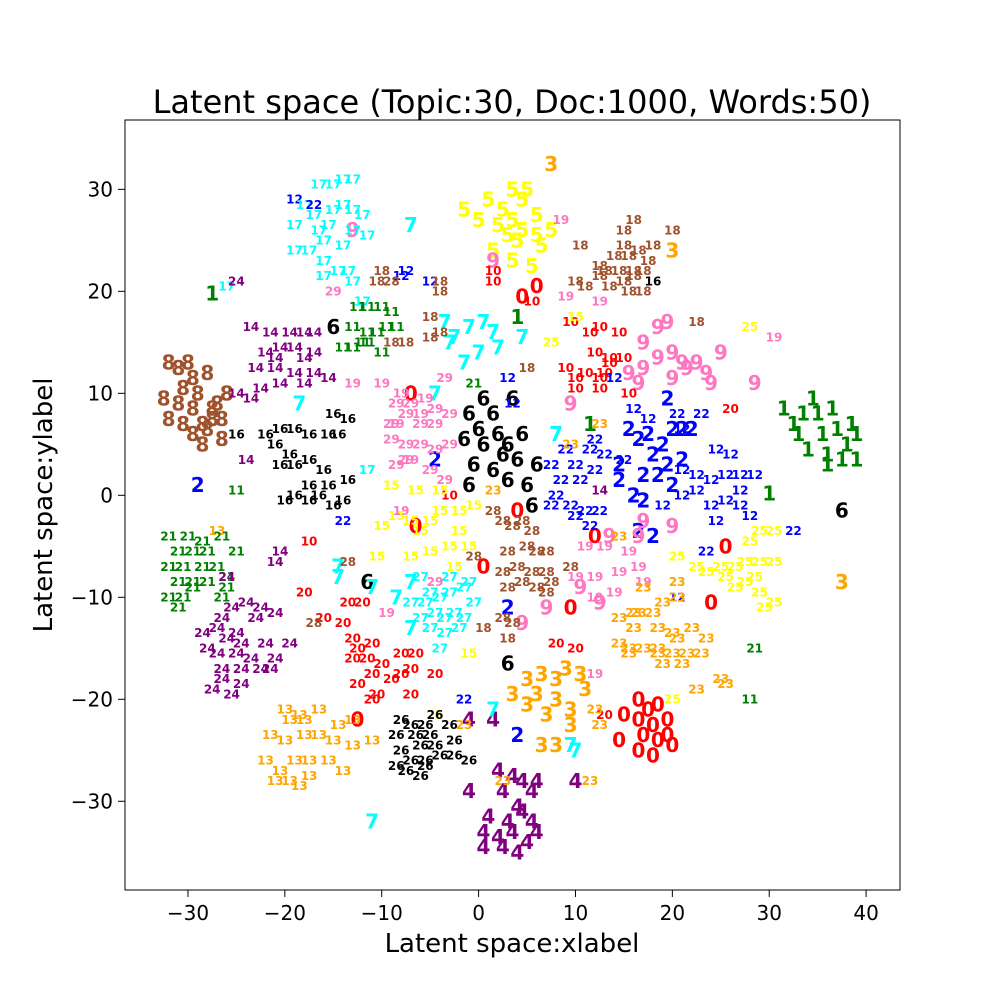 This screenshot has width=1000, height=1000. What do you see at coordinates (672, 913) in the screenshot?
I see `x-tick-label: 20` at bounding box center [672, 913].